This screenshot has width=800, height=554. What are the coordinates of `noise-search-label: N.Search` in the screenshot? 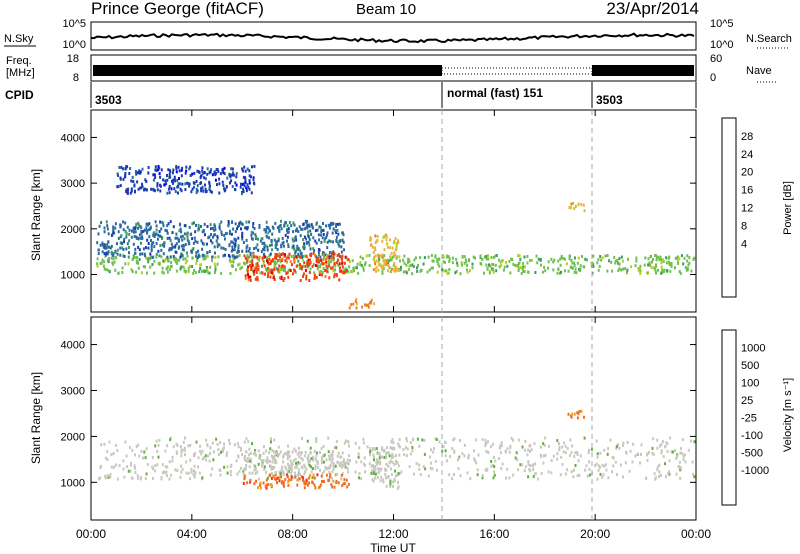 It's located at (769, 39).